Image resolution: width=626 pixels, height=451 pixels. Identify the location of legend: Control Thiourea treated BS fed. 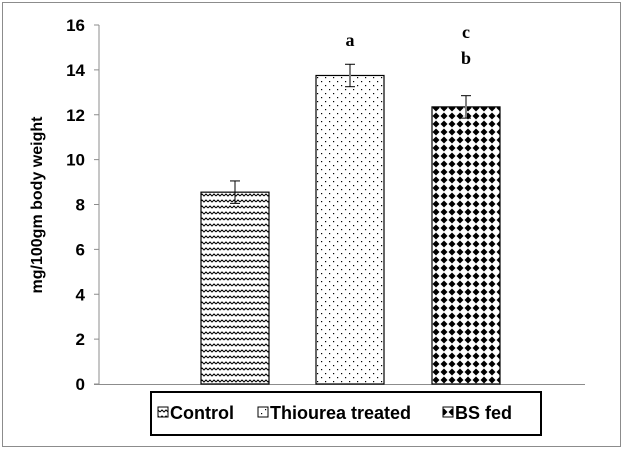
(346, 413).